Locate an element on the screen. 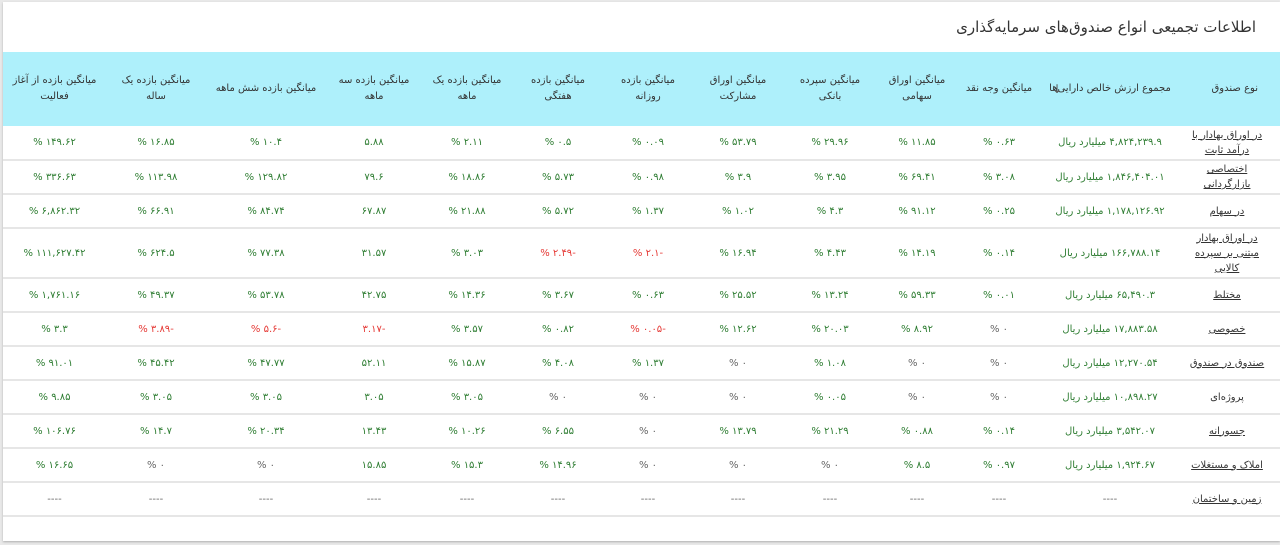 The image size is (1280, 545). cell-avg-1year-return: ۰ % is located at coordinates (156, 465).